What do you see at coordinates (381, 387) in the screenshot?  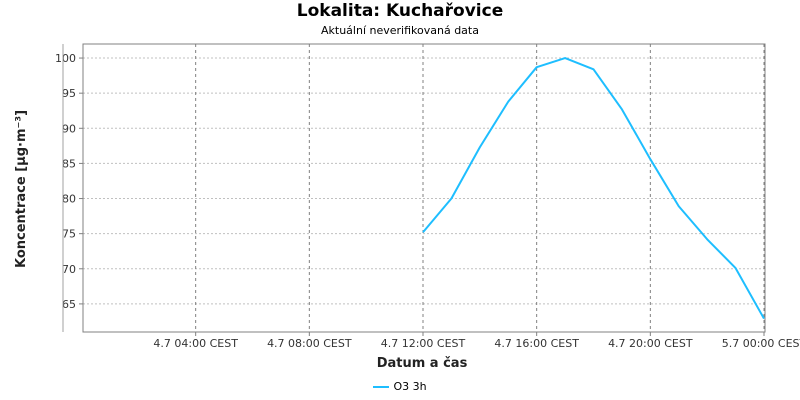 I see `legend-swatch` at bounding box center [381, 387].